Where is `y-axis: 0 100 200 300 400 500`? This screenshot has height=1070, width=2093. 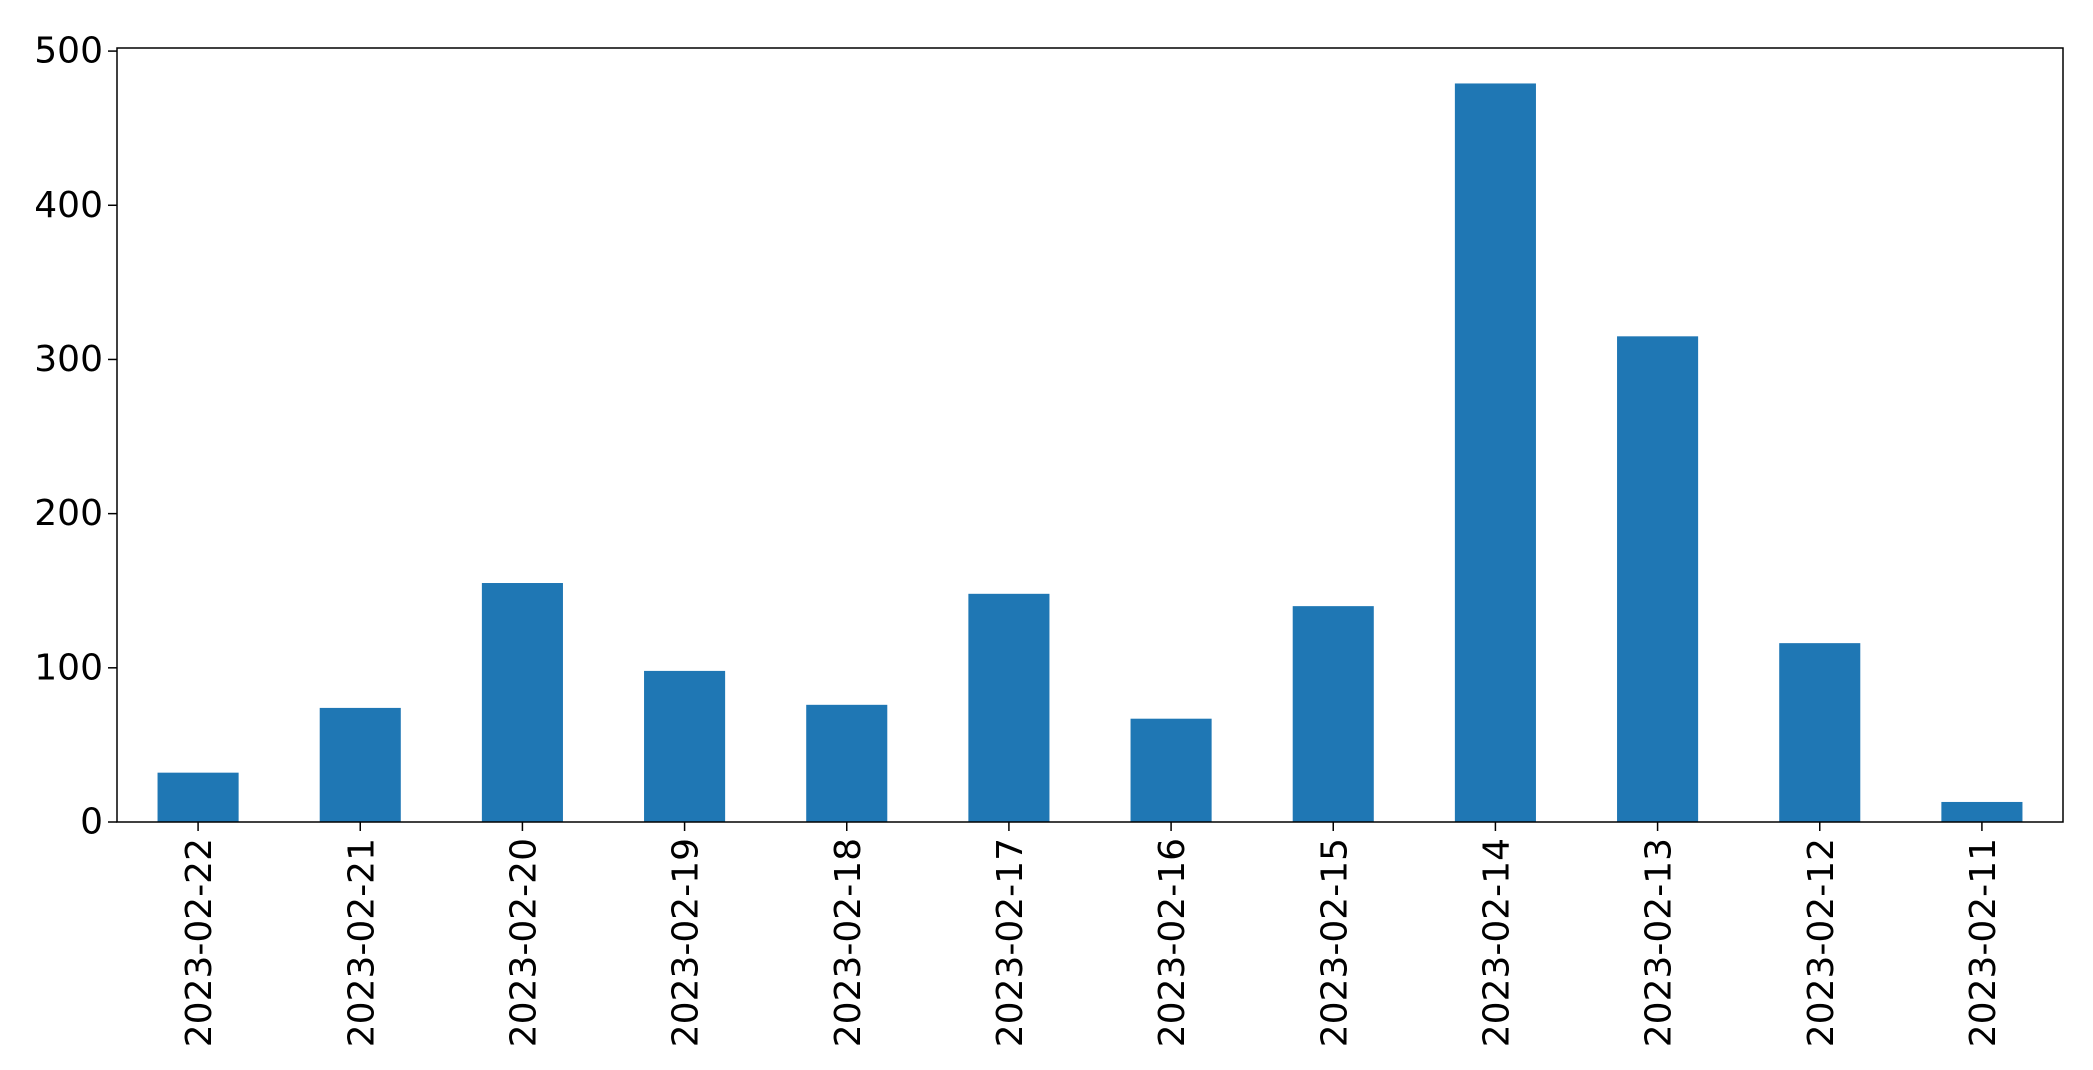 y-axis: 0 100 200 300 400 500 is located at coordinates (75, 437).